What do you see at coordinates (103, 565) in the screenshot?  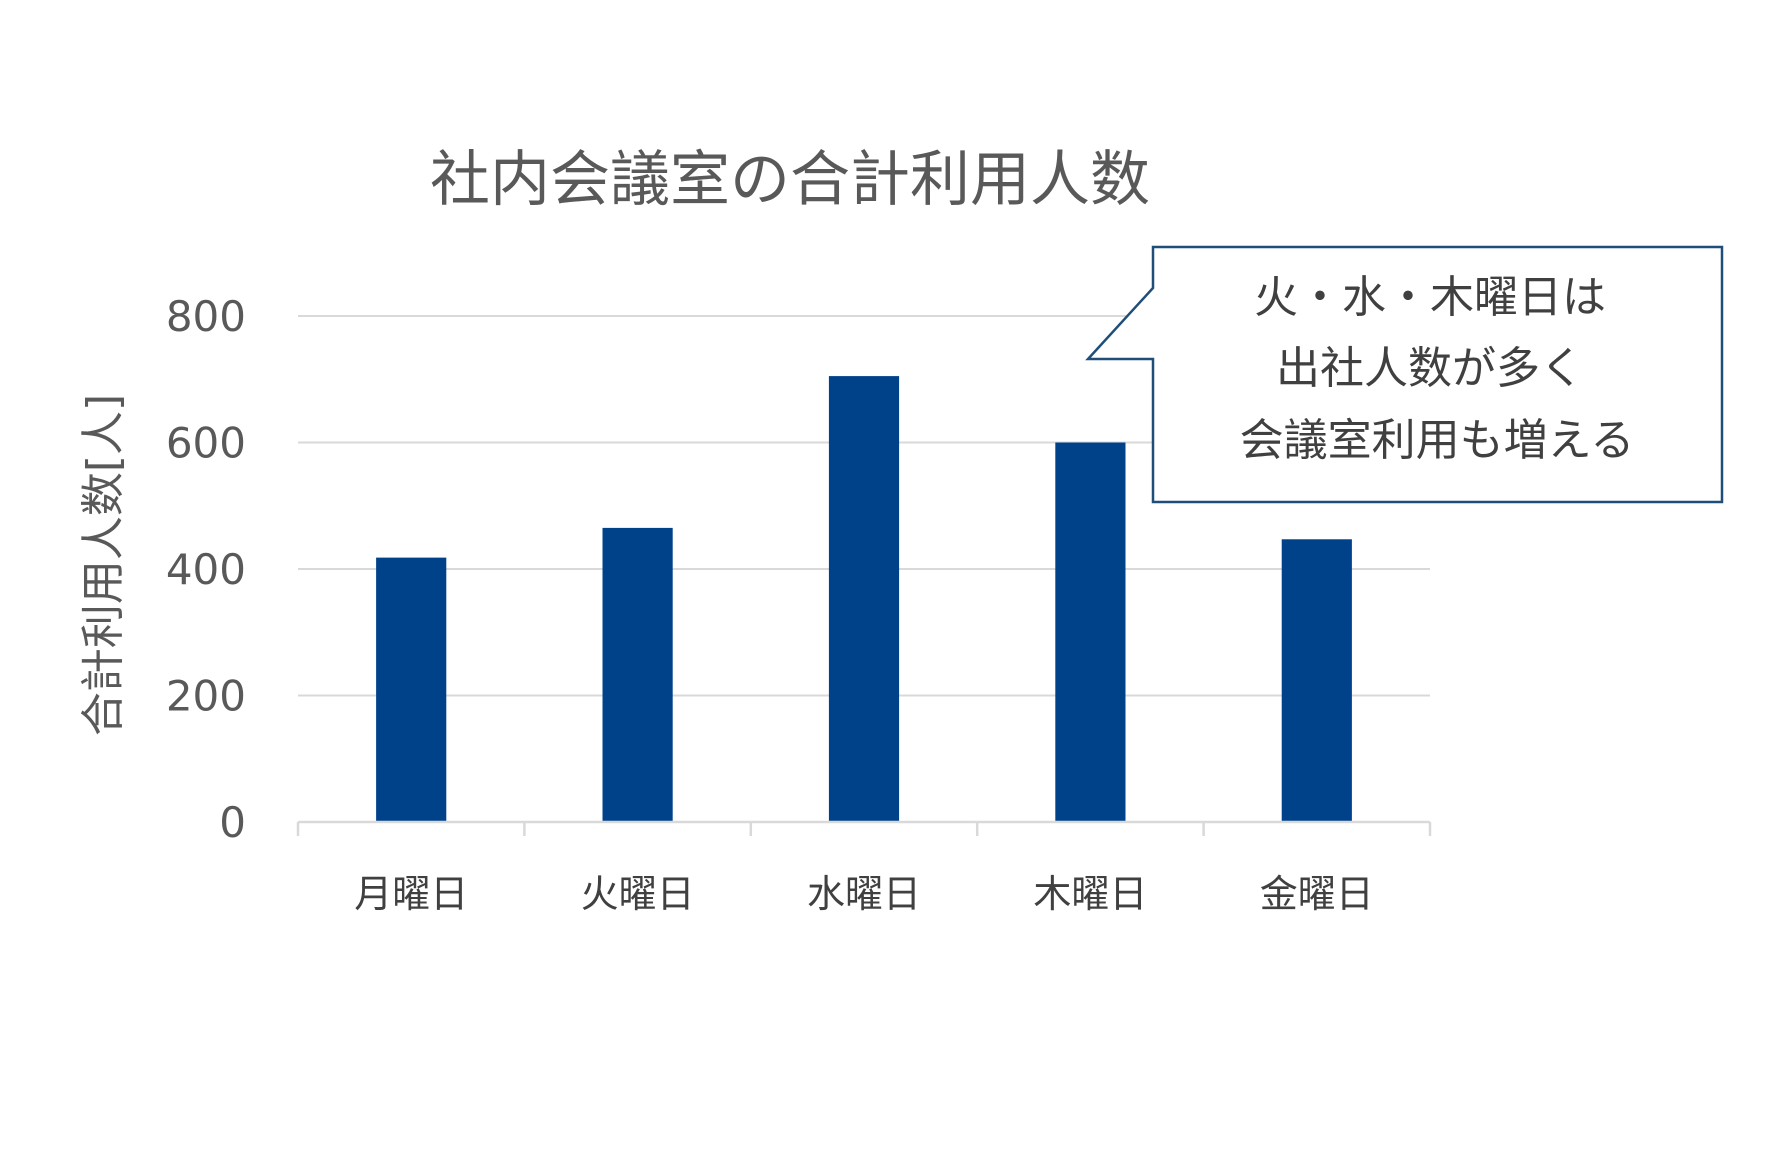 I see `y-axis-label: 合計利用人数[人]` at bounding box center [103, 565].